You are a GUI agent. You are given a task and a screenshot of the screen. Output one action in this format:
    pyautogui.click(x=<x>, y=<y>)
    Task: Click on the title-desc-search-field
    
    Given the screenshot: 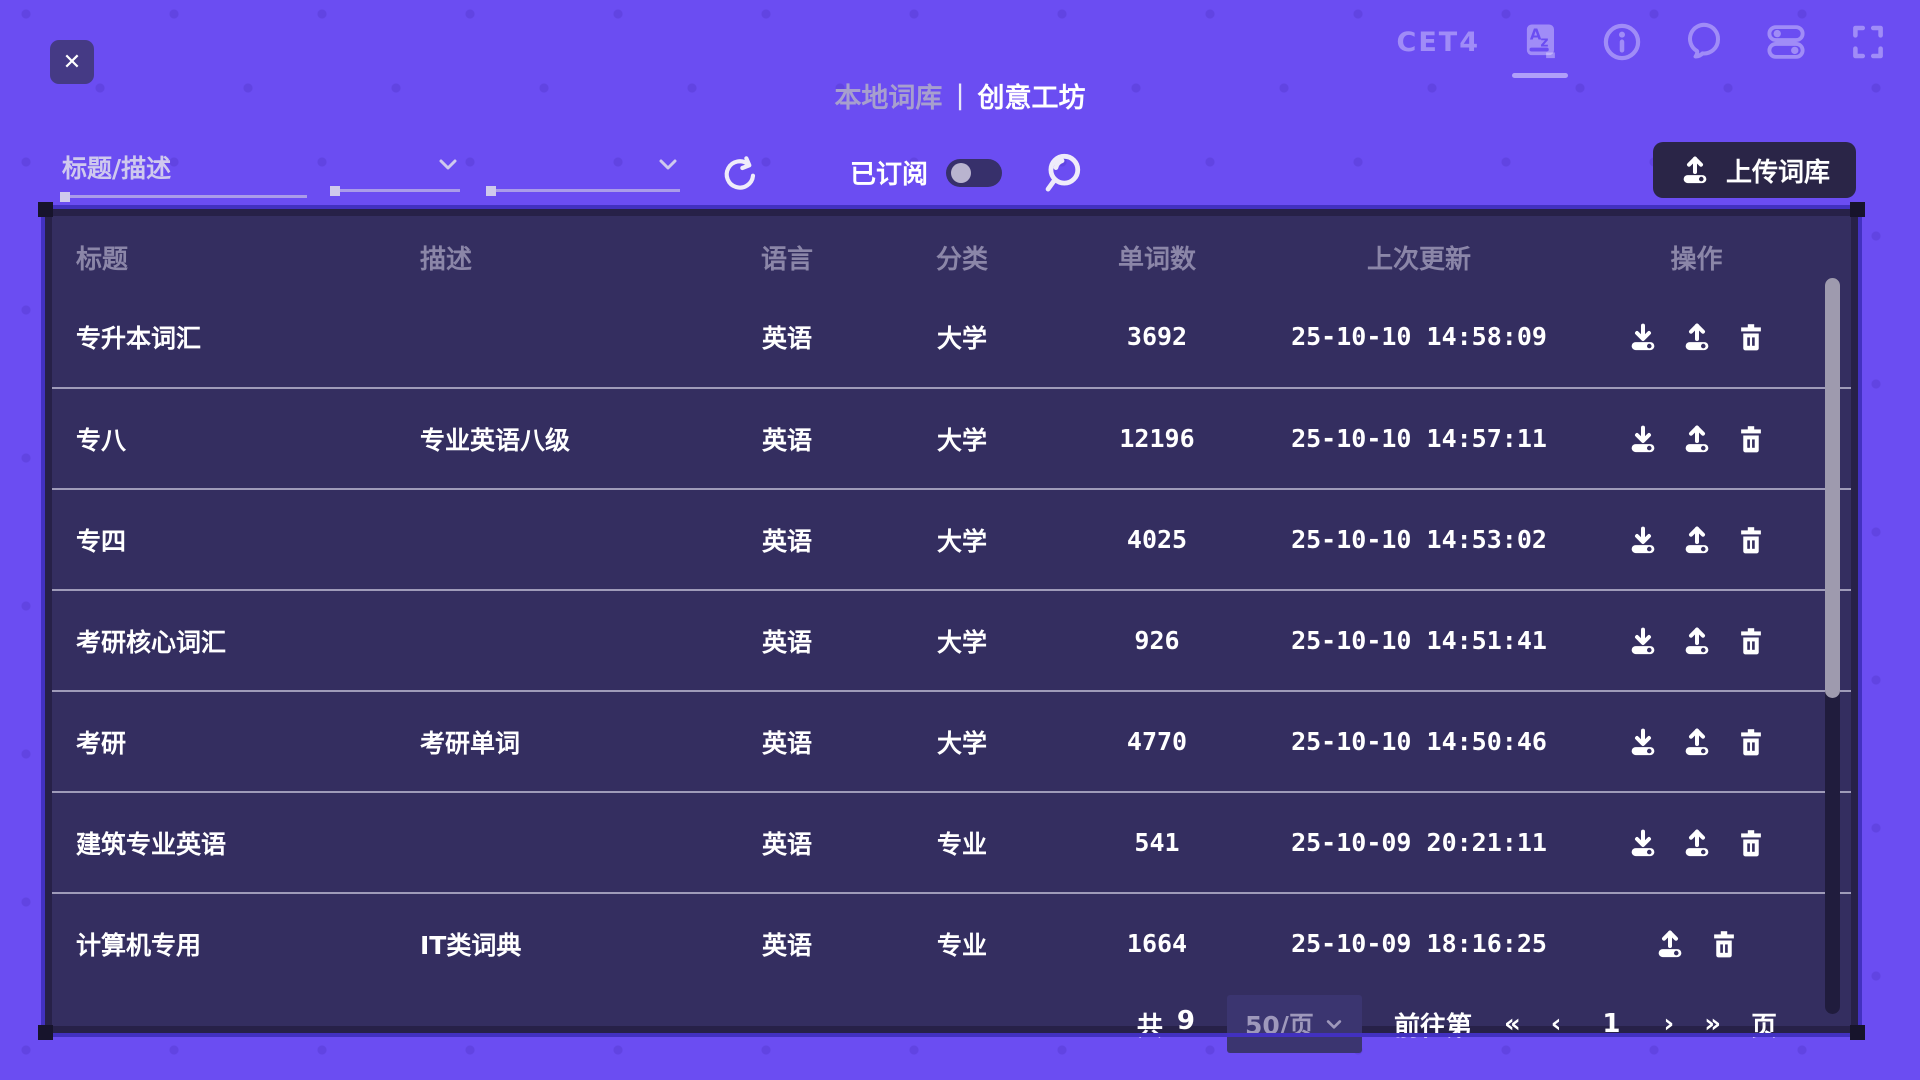 What is the action you would take?
    pyautogui.click(x=183, y=178)
    